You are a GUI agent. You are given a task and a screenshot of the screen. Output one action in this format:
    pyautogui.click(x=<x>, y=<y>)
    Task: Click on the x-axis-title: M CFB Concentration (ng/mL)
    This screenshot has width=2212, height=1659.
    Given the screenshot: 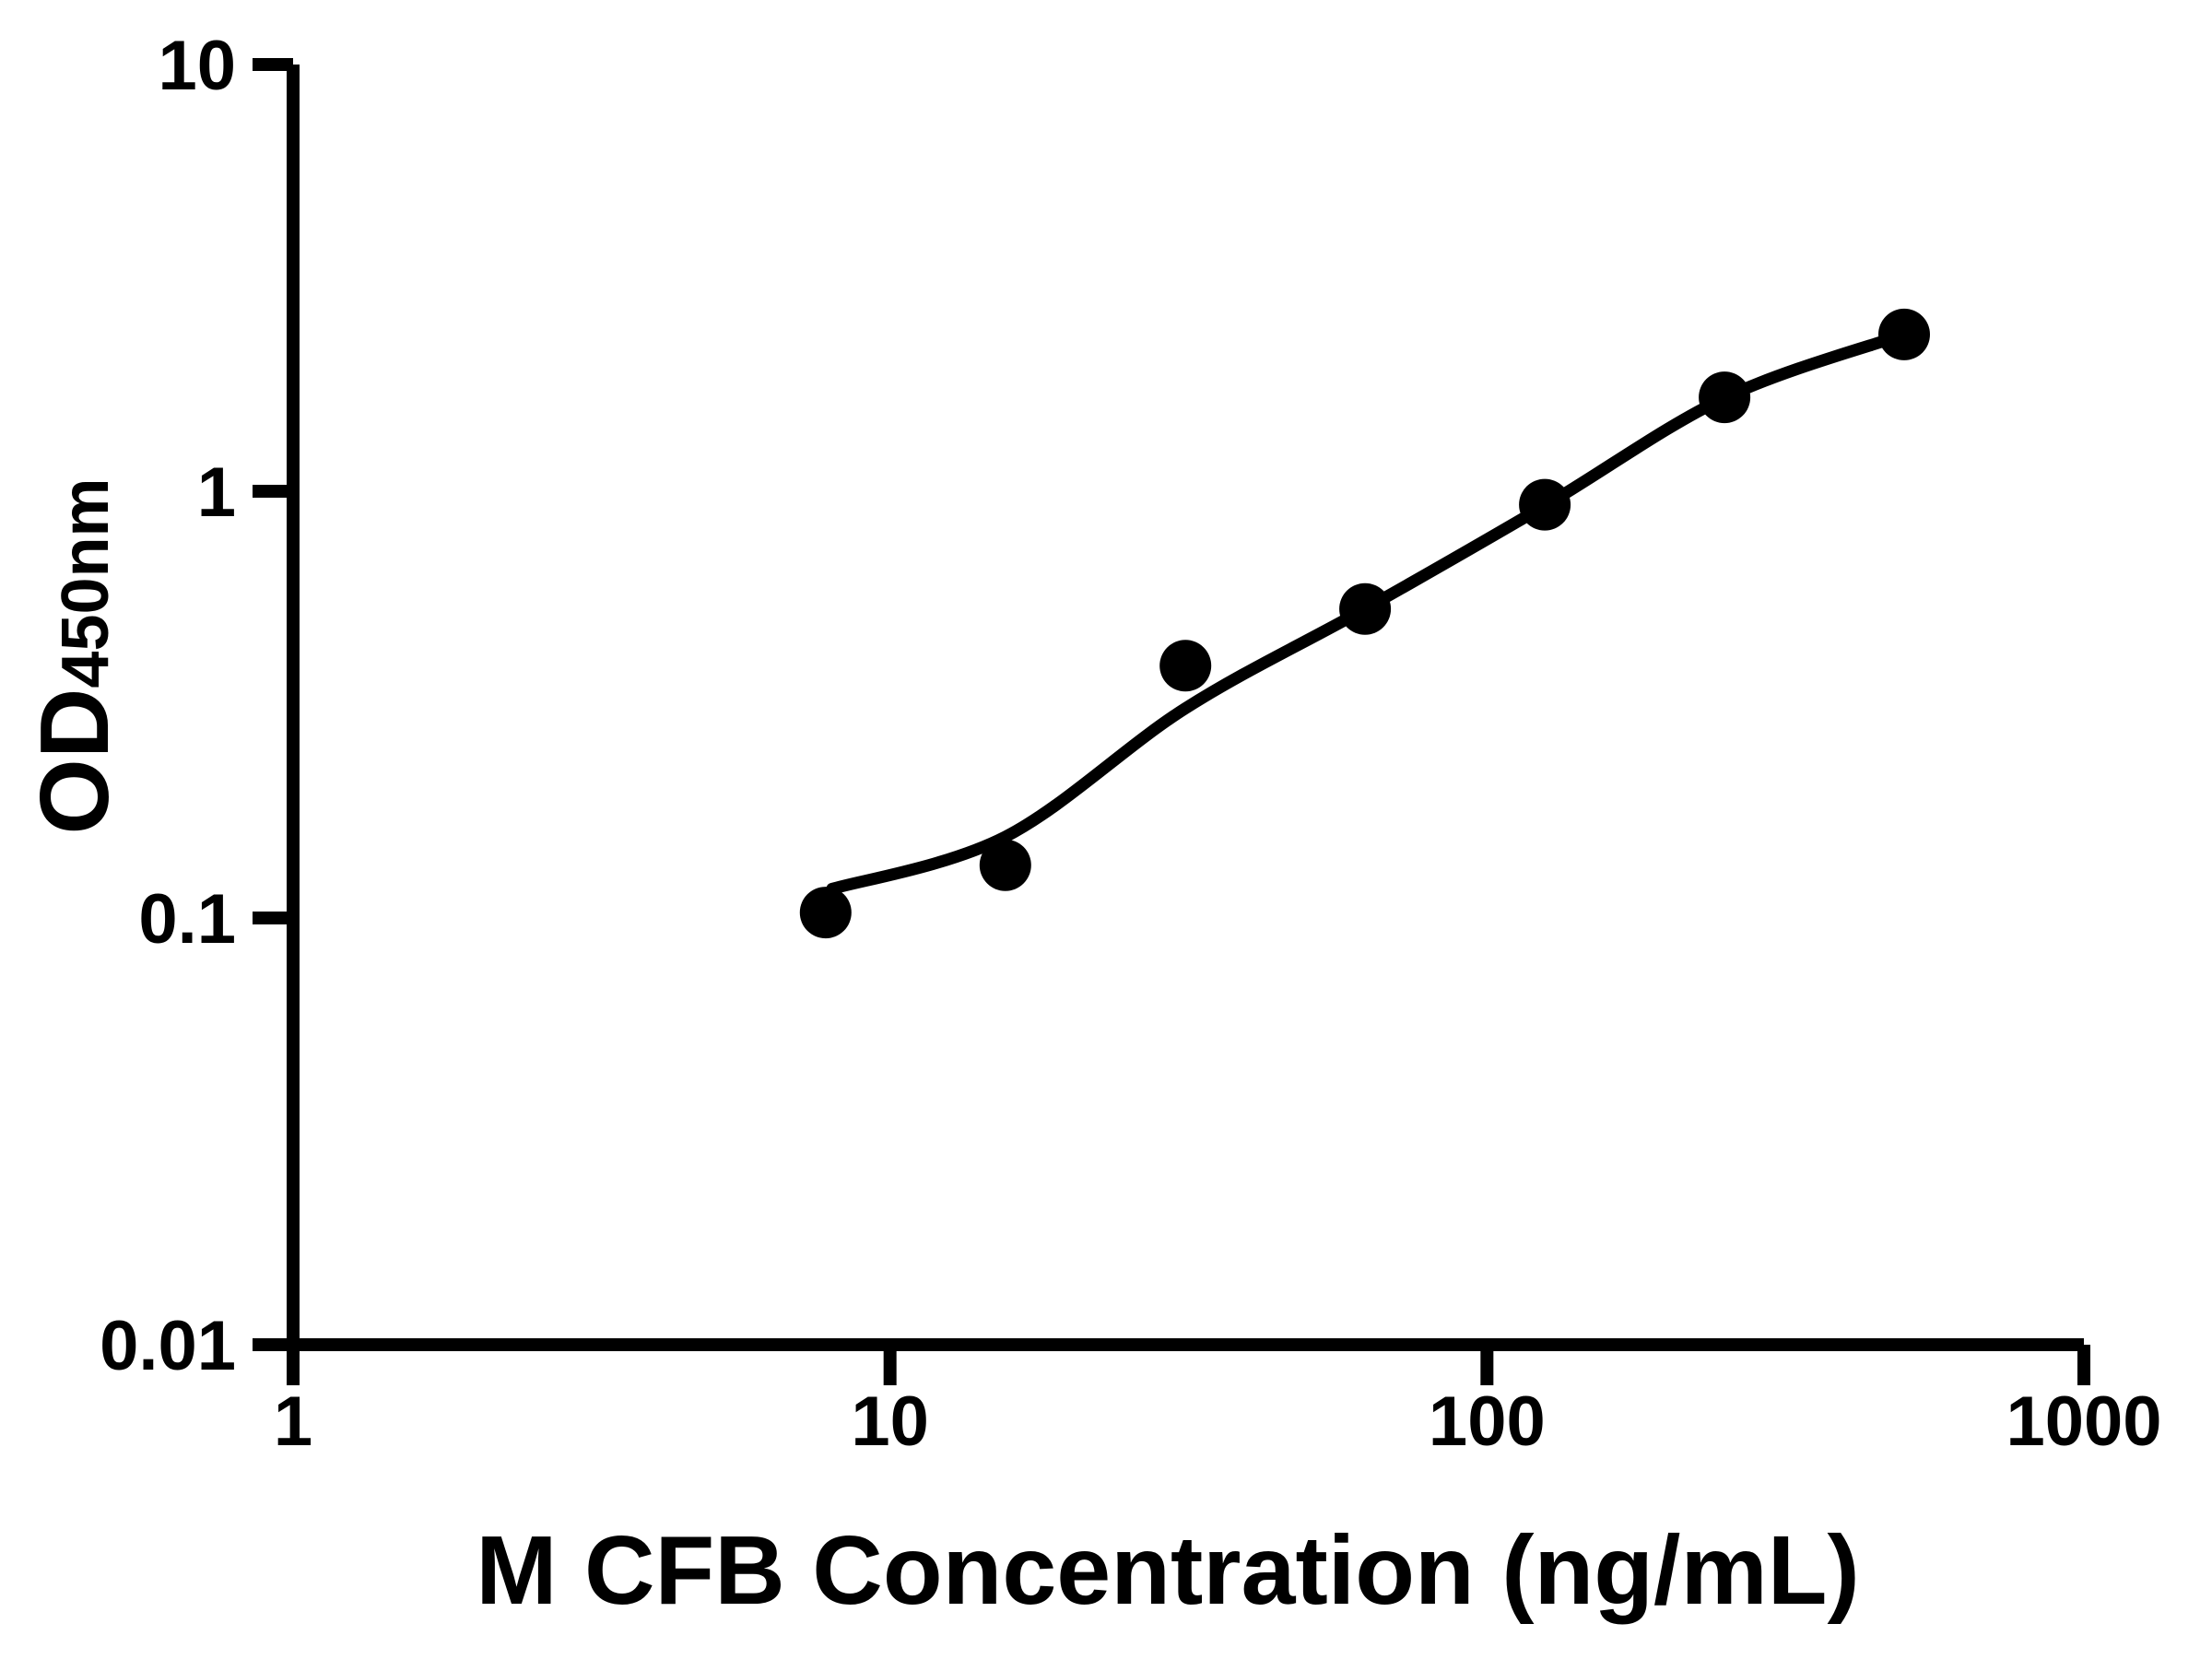 What is the action you would take?
    pyautogui.click(x=1168, y=1570)
    